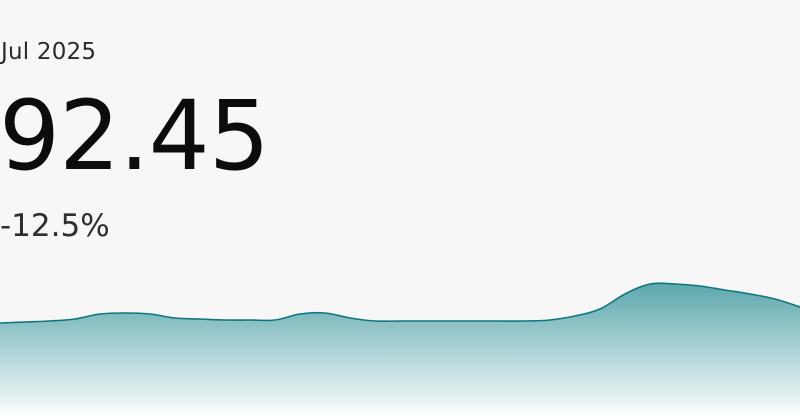  Describe the element at coordinates (55, 226) in the screenshot. I see `percent-change: -12.5%` at that location.